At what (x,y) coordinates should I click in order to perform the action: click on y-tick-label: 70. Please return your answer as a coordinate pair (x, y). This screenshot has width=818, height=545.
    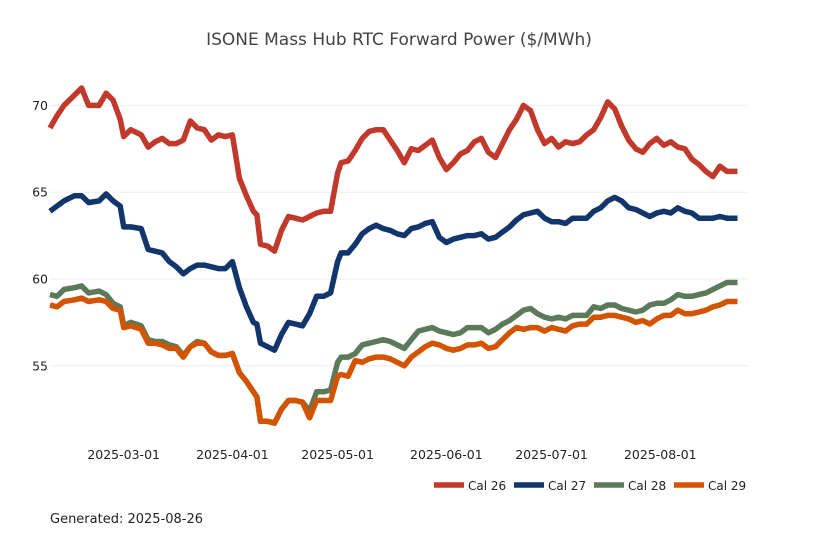
    Looking at the image, I should click on (40, 105).